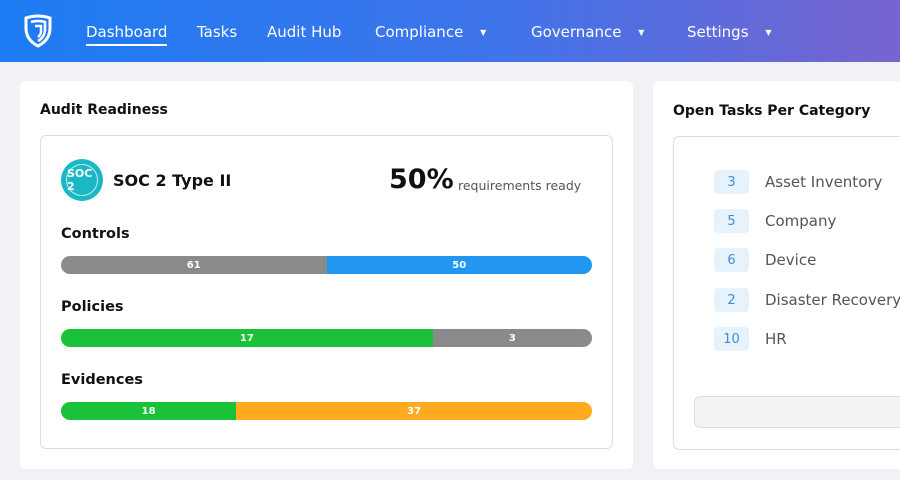  Describe the element at coordinates (718, 32) in the screenshot. I see `nav-settings-label: Settings` at that location.